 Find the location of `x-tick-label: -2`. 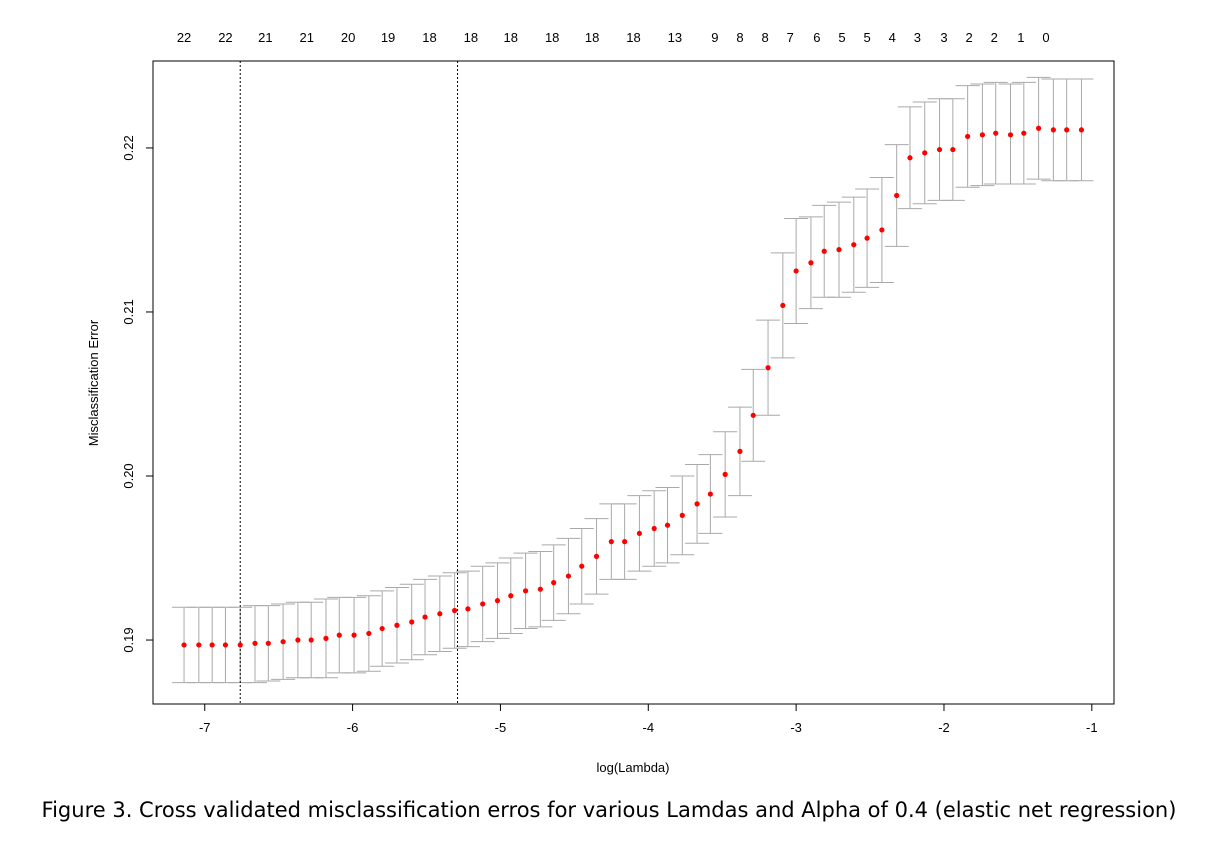

x-tick-label: -2 is located at coordinates (944, 727).